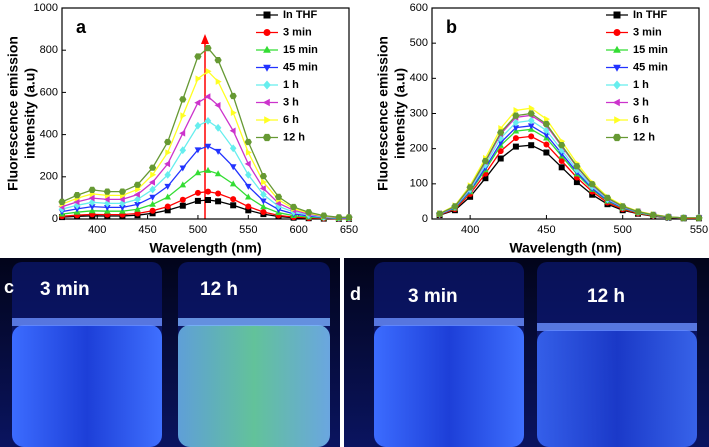 The image size is (709, 447). What do you see at coordinates (546, 230) in the screenshot?
I see `x-tick-label: 450` at bounding box center [546, 230].